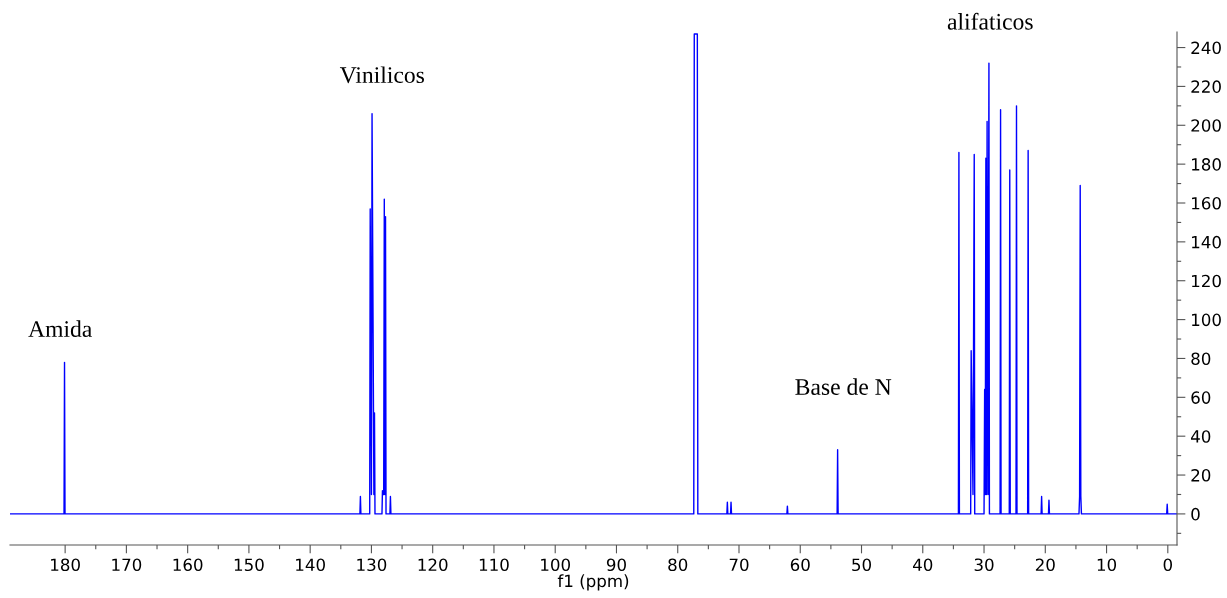  Describe the element at coordinates (593, 582) in the screenshot. I see `x-axis-title: f1 (ppm)` at that location.